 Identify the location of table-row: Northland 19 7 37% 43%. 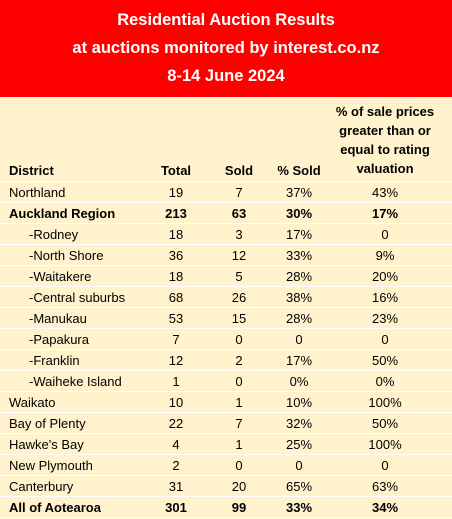
(226, 192).